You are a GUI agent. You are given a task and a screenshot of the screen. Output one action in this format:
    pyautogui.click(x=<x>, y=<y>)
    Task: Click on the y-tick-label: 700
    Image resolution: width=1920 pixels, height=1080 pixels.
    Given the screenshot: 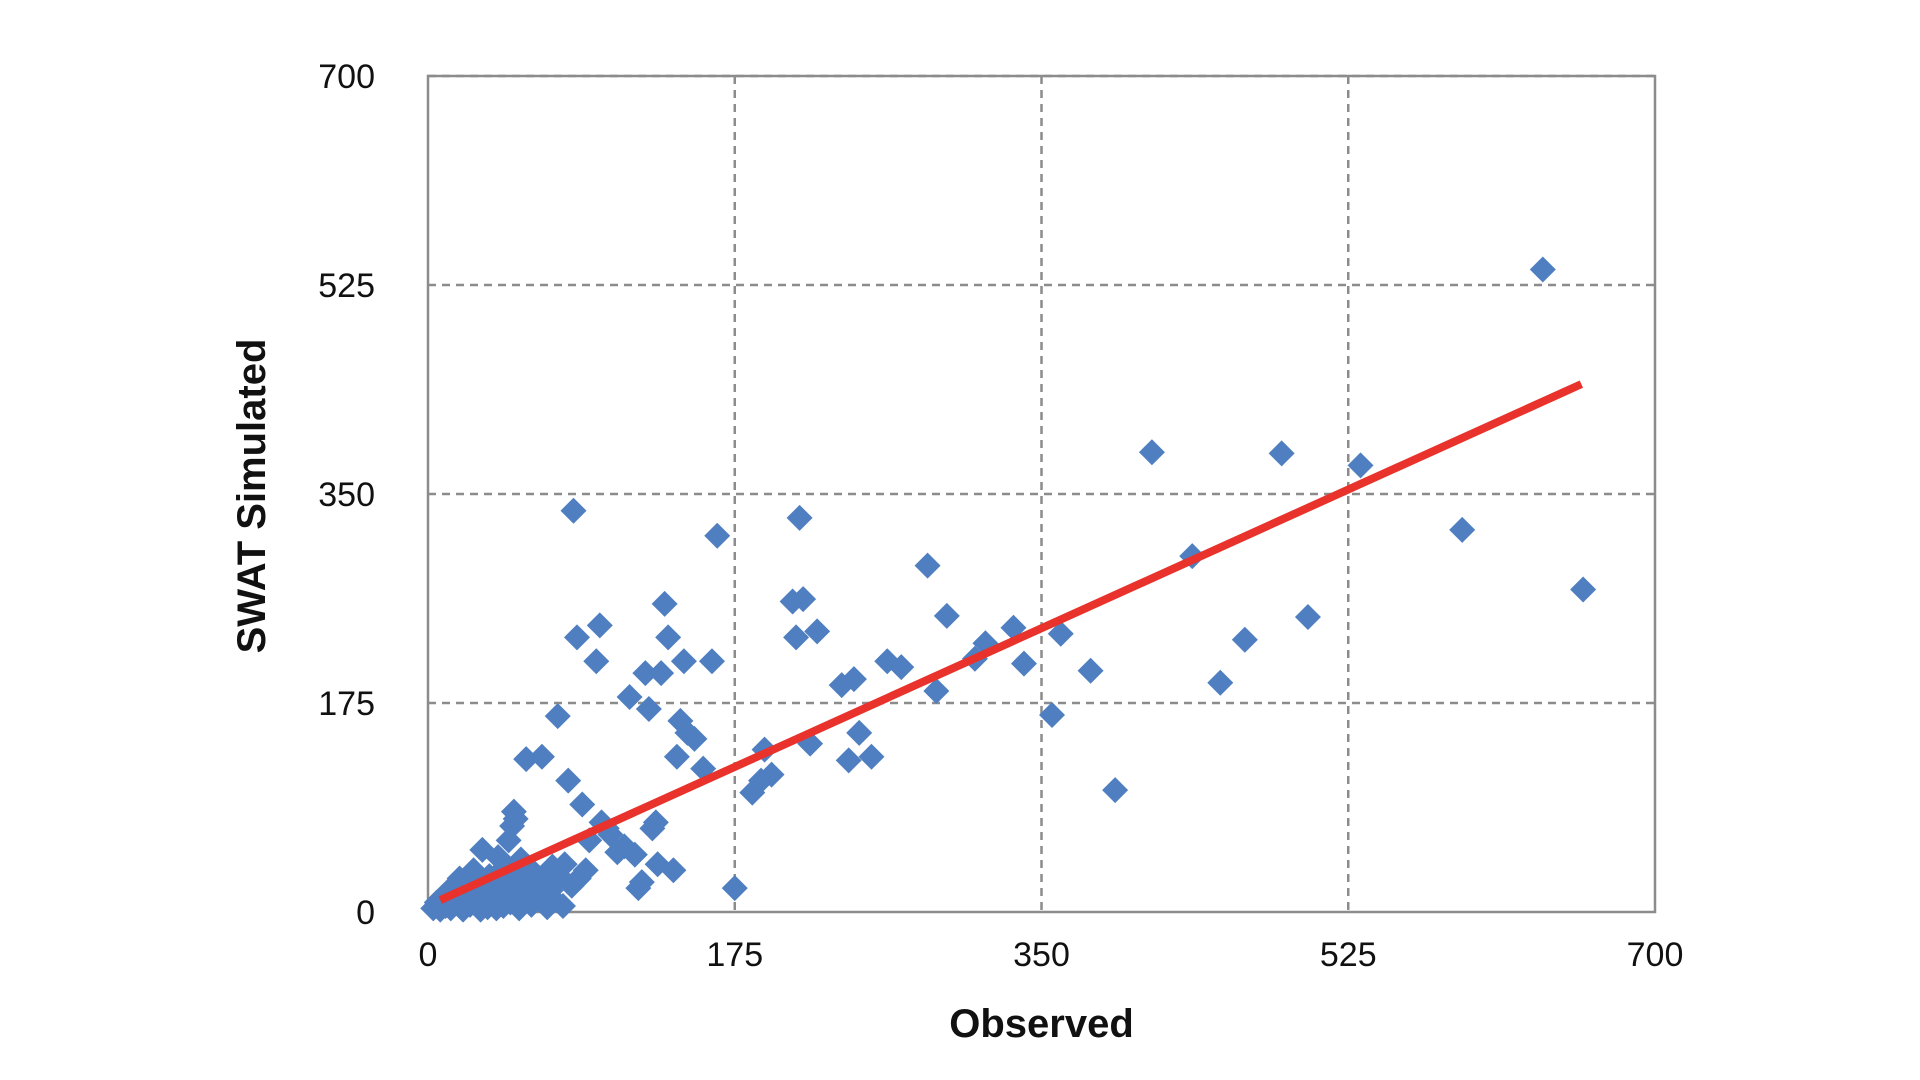 What is the action you would take?
    pyautogui.click(x=346, y=77)
    